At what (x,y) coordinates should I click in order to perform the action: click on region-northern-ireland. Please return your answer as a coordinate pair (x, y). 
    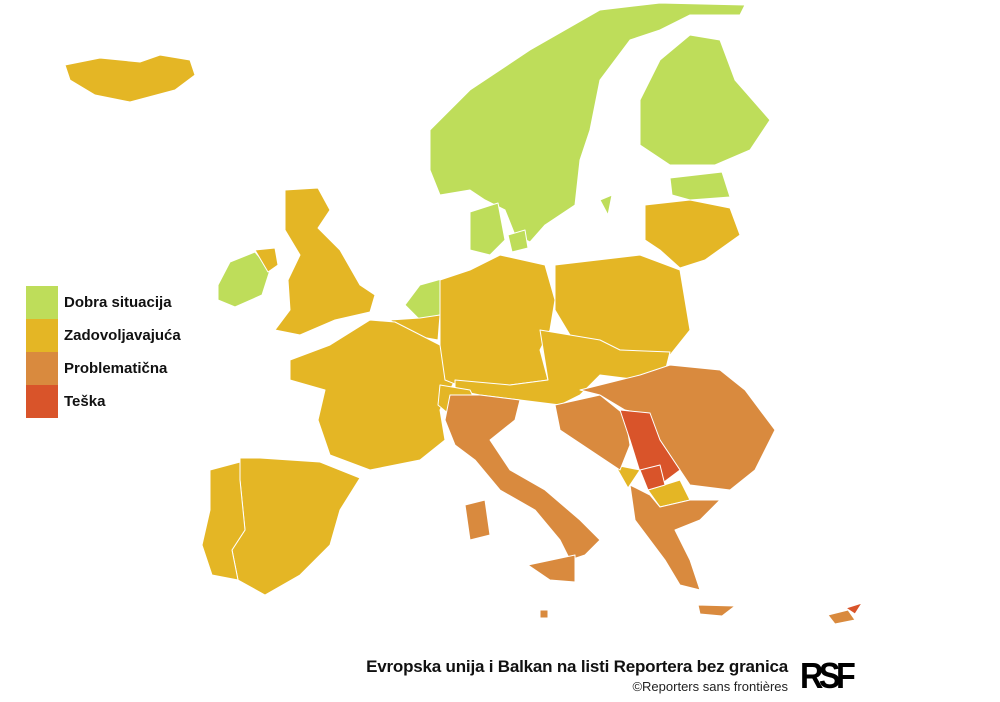
    Looking at the image, I should click on (266, 260).